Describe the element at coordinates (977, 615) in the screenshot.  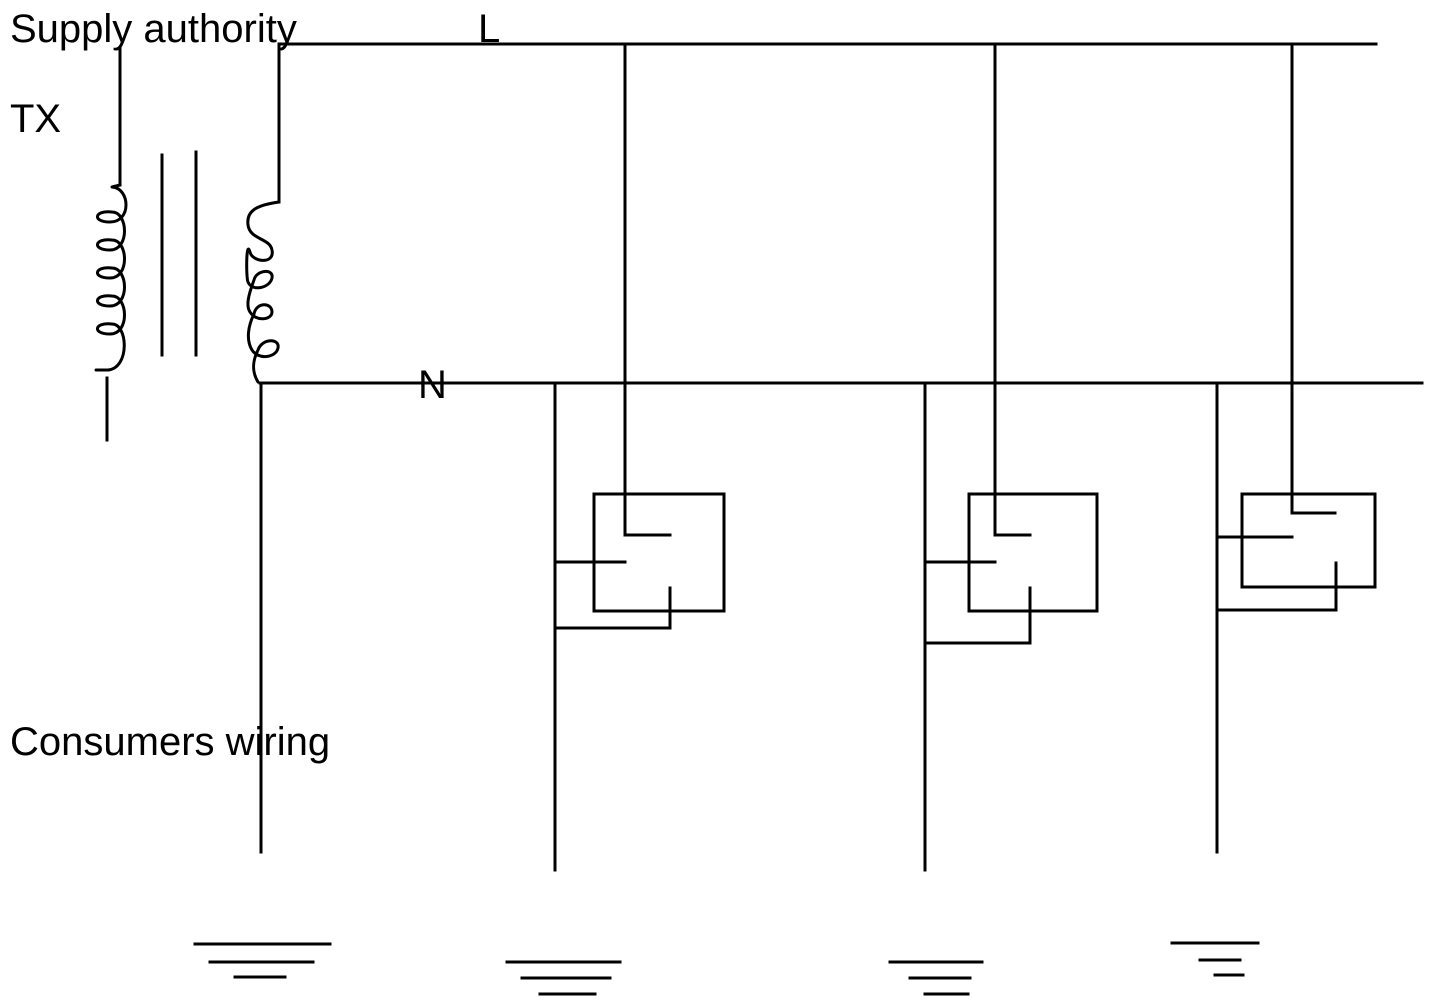
I see `consumer-2-earth-terminal` at that location.